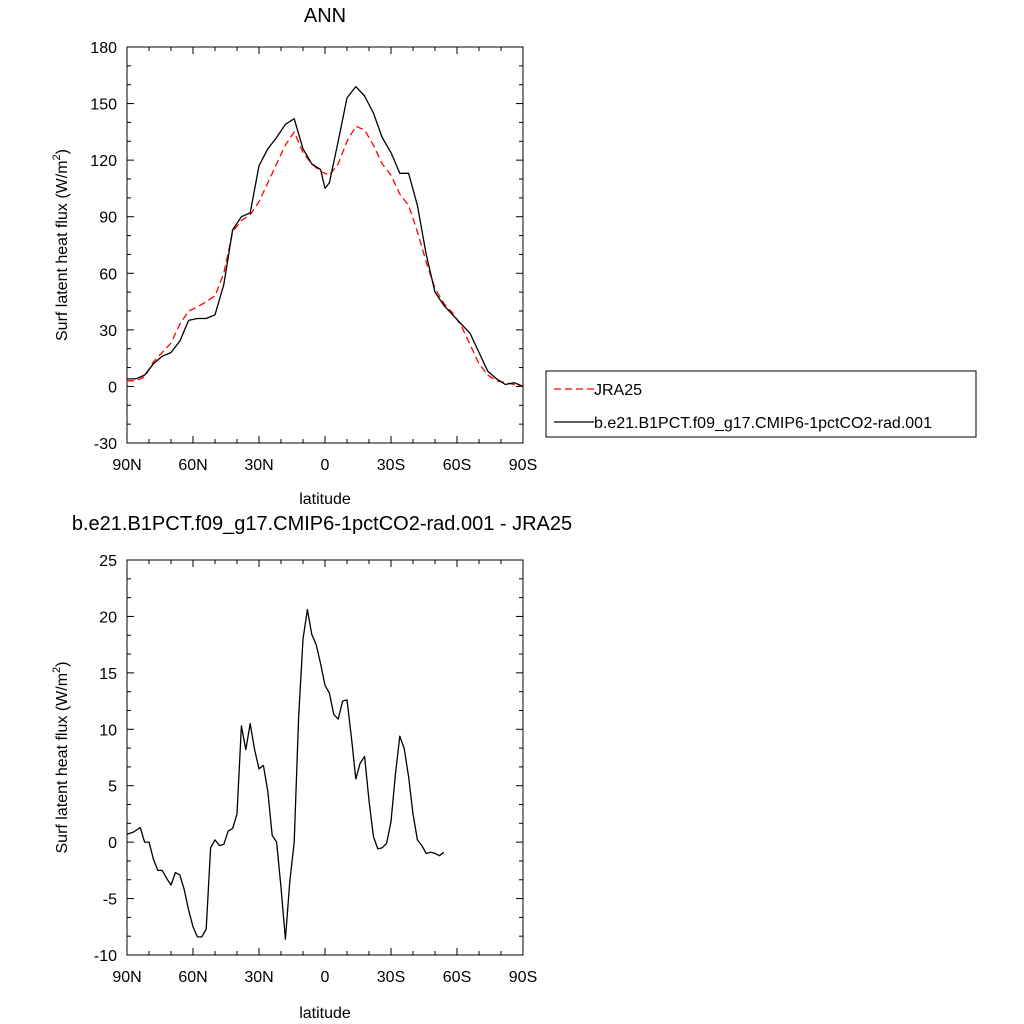  I want to click on y-tick-label: 25, so click(108, 561).